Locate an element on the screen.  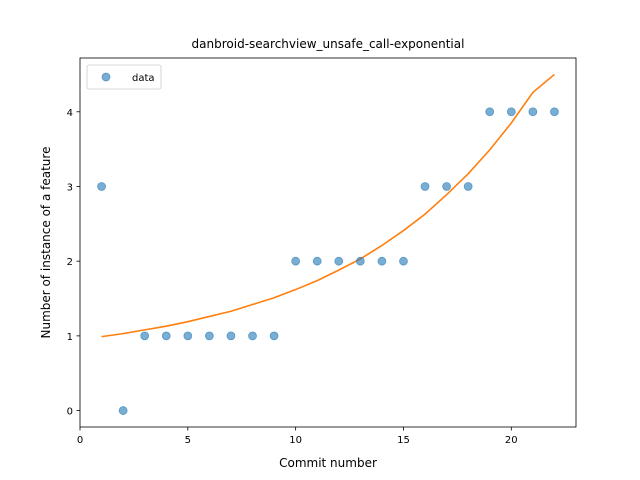
y-tick-label: 0 is located at coordinates (70, 412).